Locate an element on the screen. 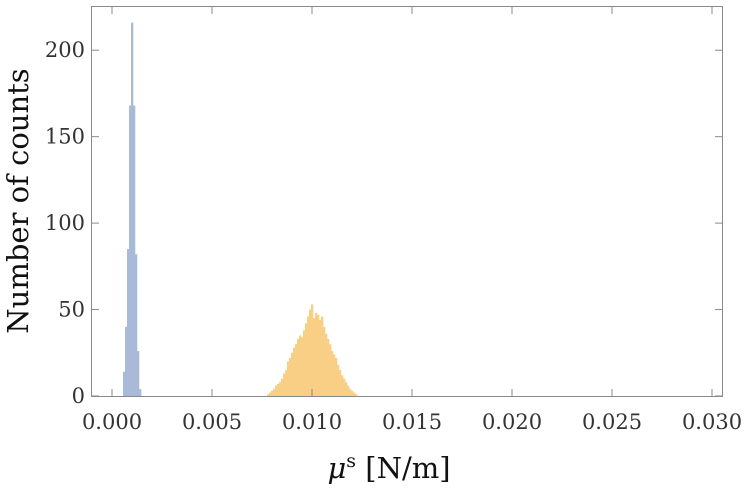 This screenshot has height=491, width=747. x-axis-symbol: μ is located at coordinates (336, 468).